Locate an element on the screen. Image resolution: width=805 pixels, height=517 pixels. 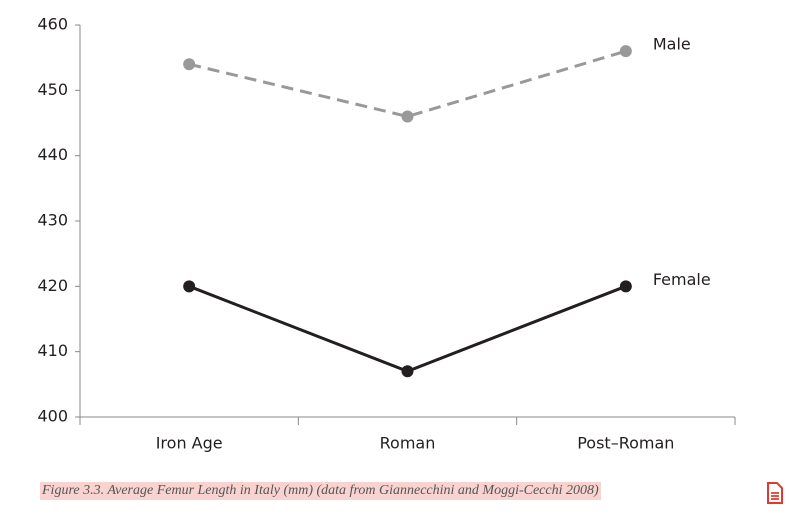
series-label: Male is located at coordinates (672, 44).